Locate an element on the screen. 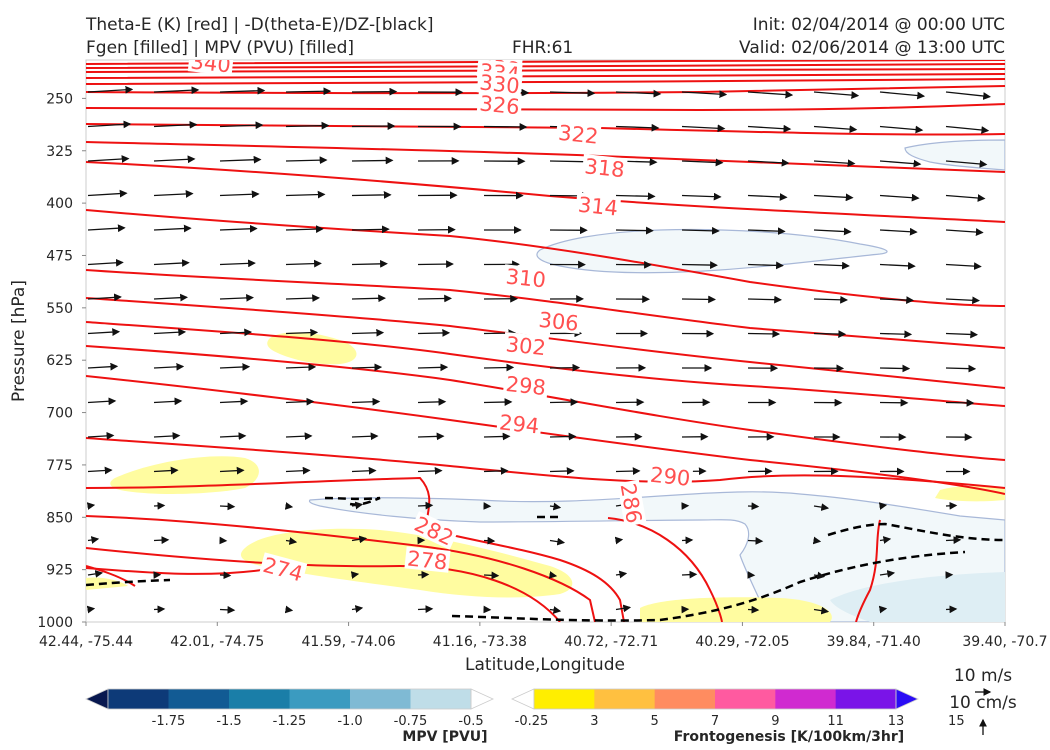 This screenshot has height=750, width=1050. colorbar-tick-label: -0.75 is located at coordinates (411, 721).